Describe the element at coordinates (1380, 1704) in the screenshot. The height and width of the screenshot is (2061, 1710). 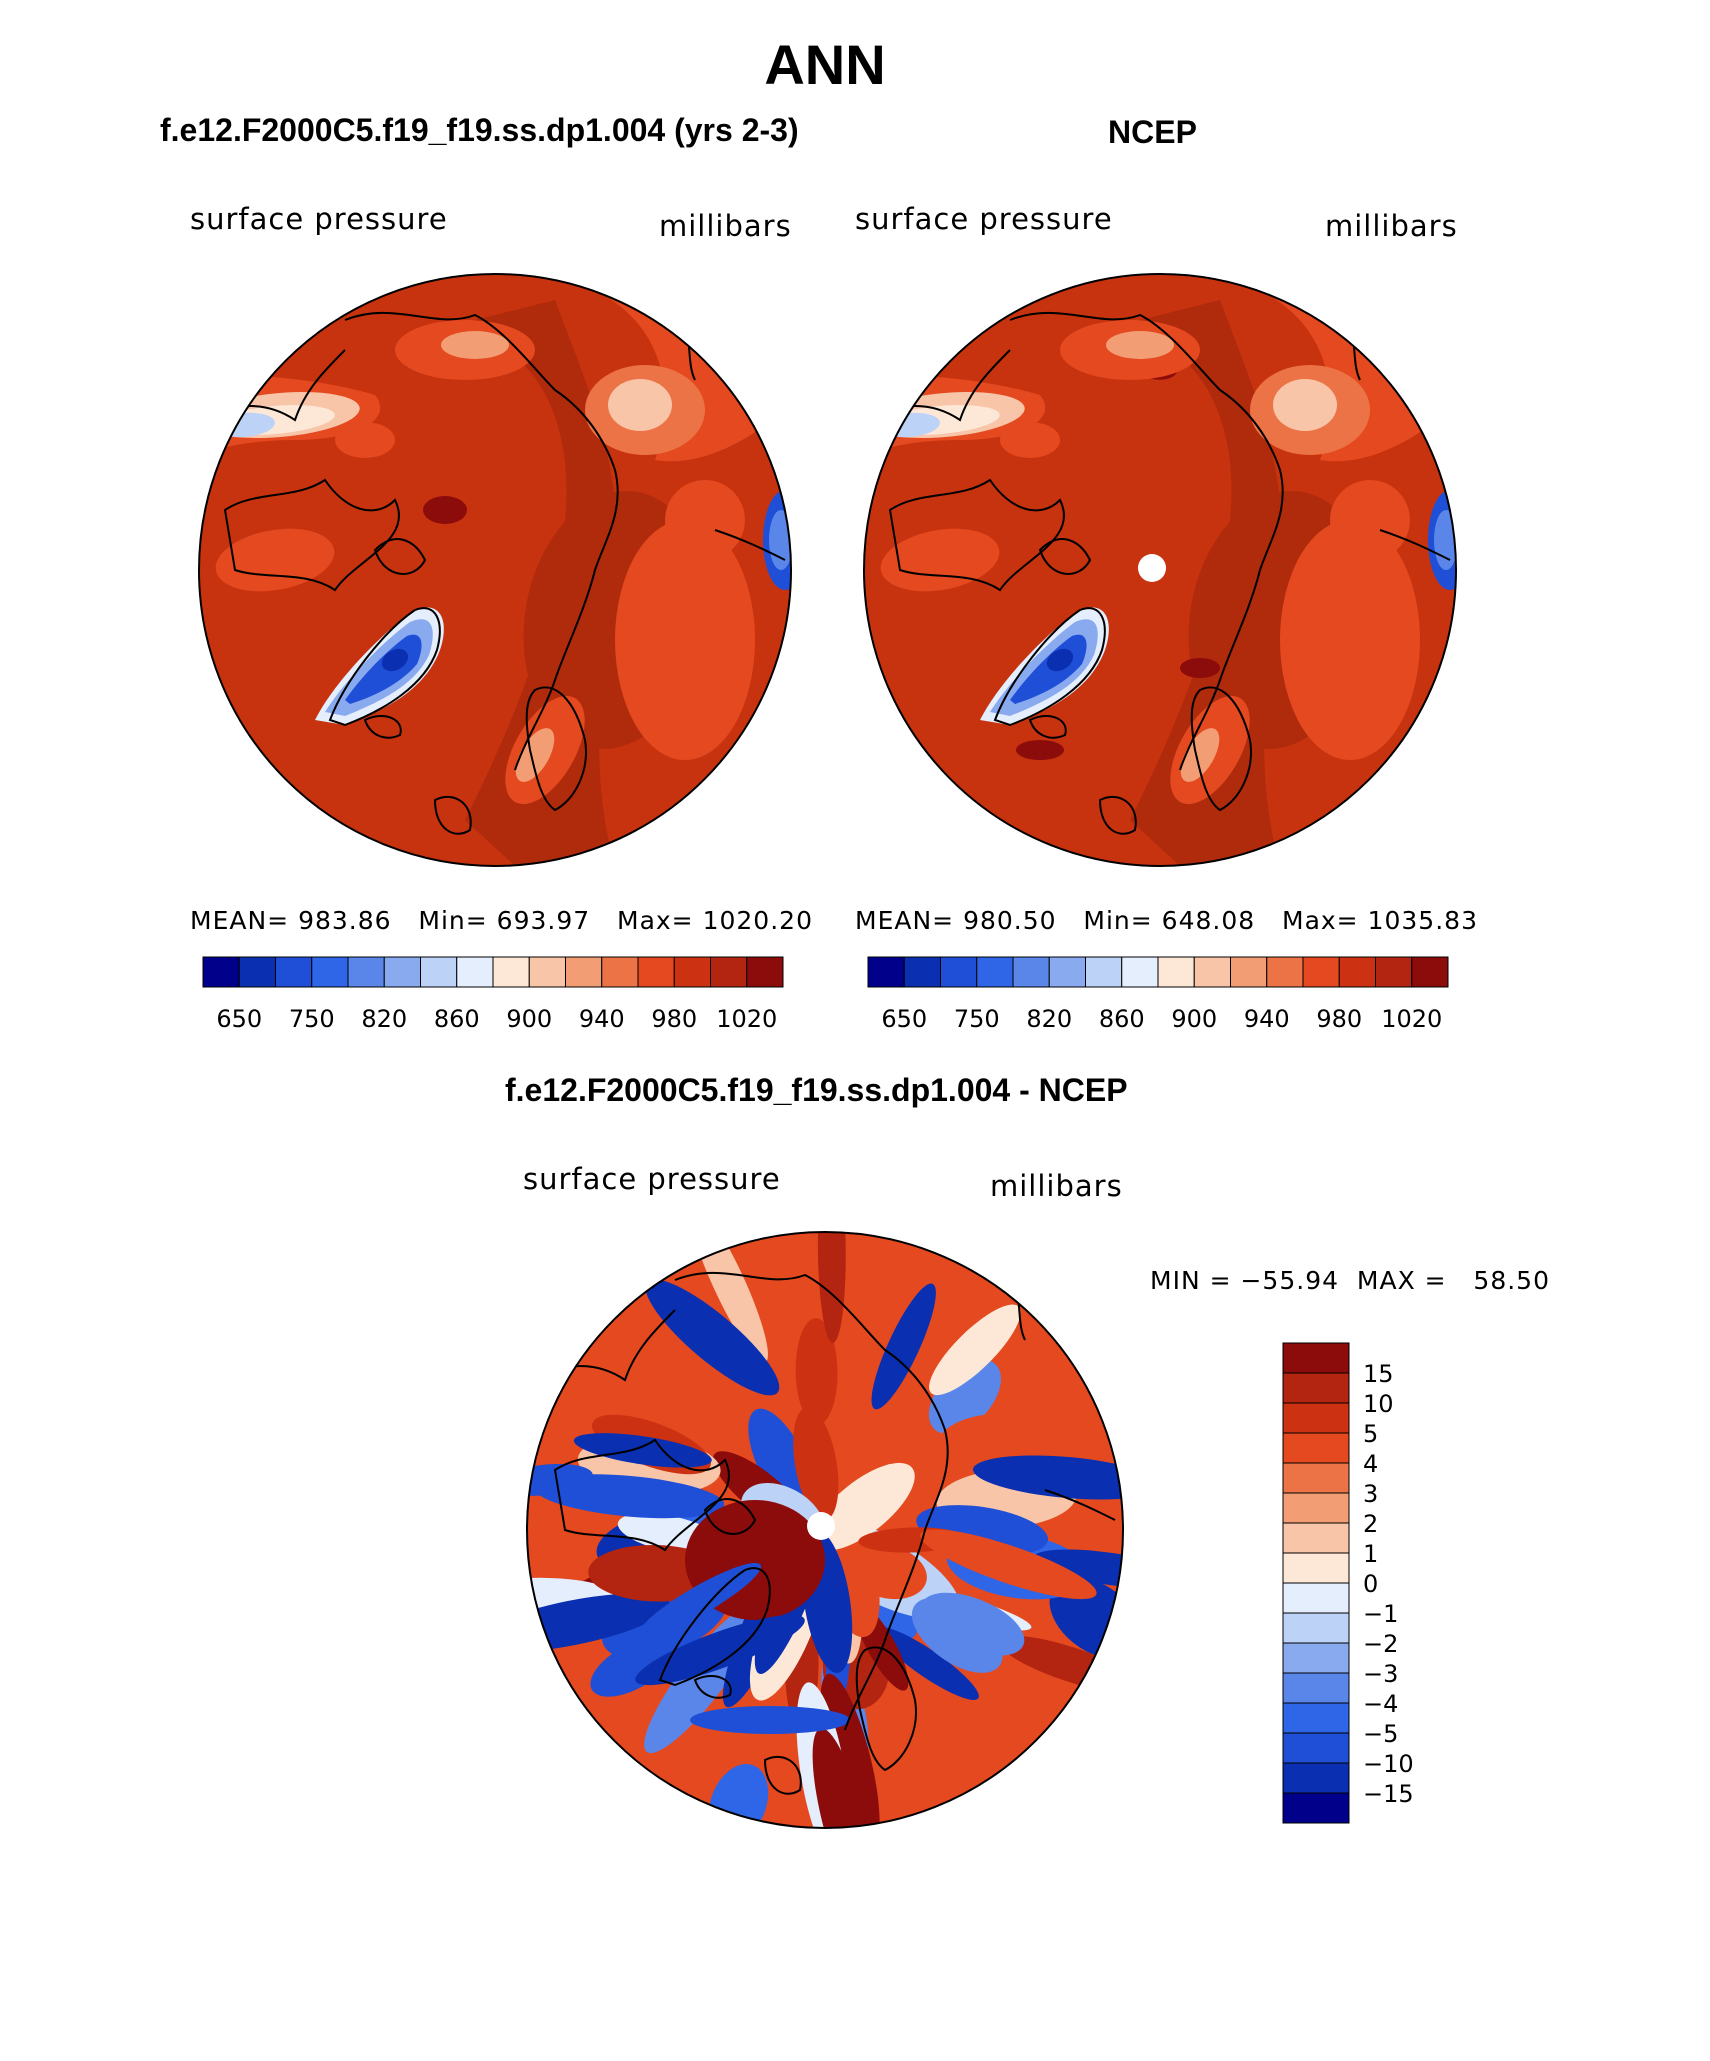
I see `colorbar-tick-label: −4` at that location.